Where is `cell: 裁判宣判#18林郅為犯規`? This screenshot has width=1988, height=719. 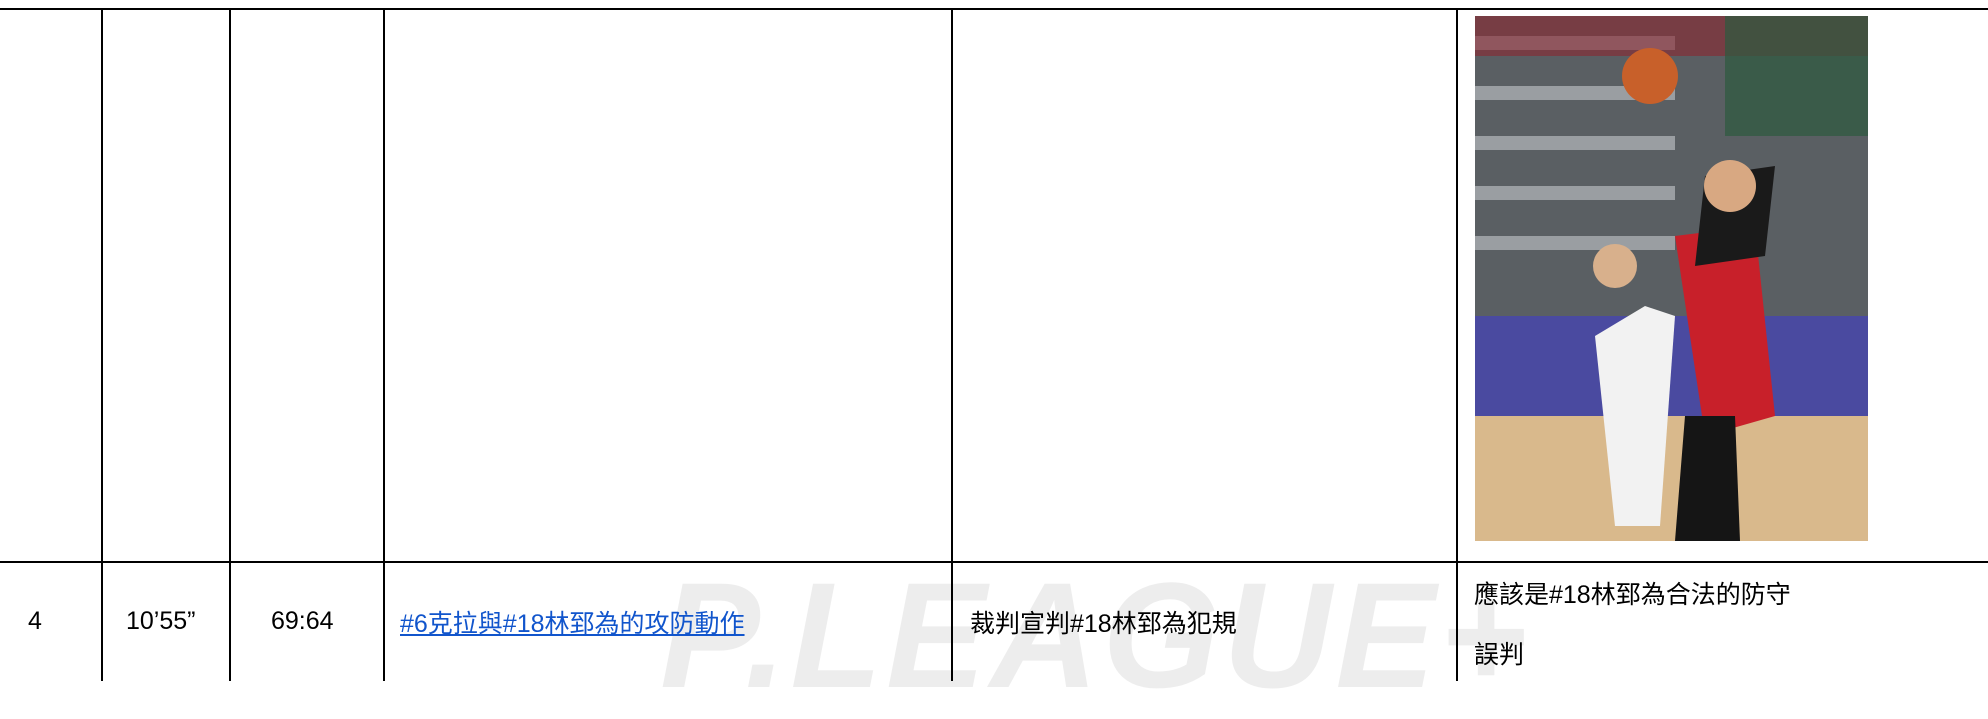 cell: 裁判宣判#18林郅為犯規 is located at coordinates (1103, 623).